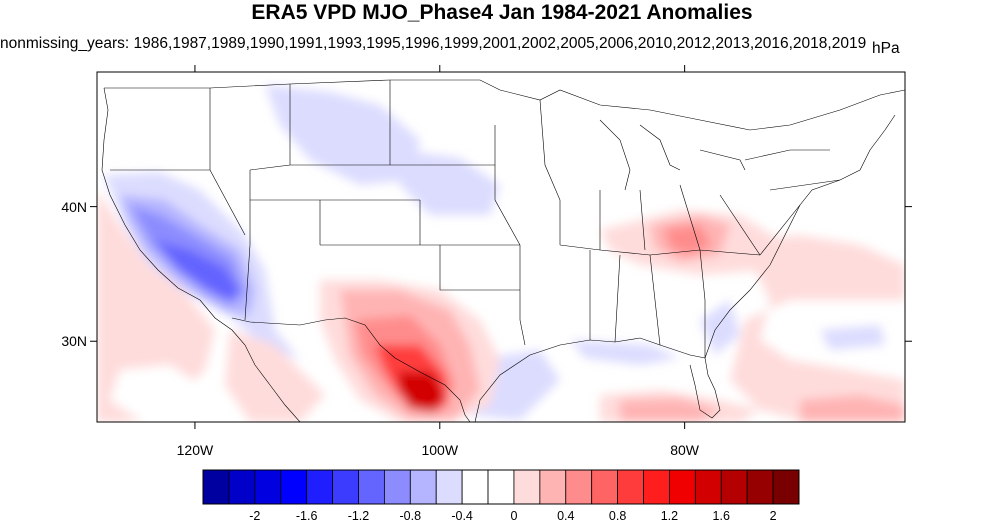 Image resolution: width=1004 pixels, height=523 pixels. I want to click on field-blue-core-west, so click(197, 270).